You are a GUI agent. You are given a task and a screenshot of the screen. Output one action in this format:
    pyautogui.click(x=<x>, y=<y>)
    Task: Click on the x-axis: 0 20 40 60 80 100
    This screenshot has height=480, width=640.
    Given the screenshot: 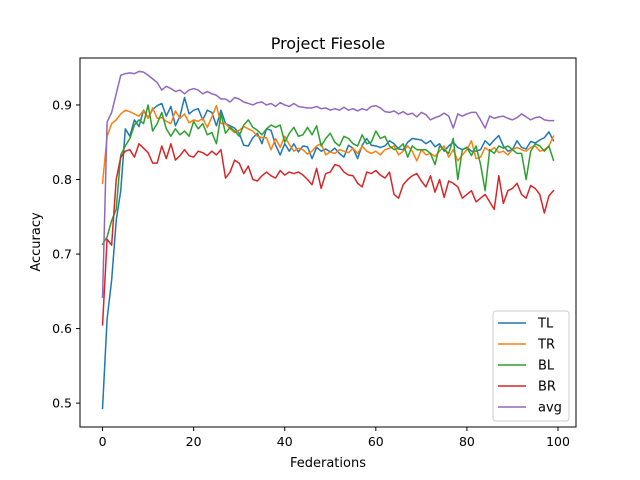 What is the action you would take?
    pyautogui.click(x=334, y=438)
    